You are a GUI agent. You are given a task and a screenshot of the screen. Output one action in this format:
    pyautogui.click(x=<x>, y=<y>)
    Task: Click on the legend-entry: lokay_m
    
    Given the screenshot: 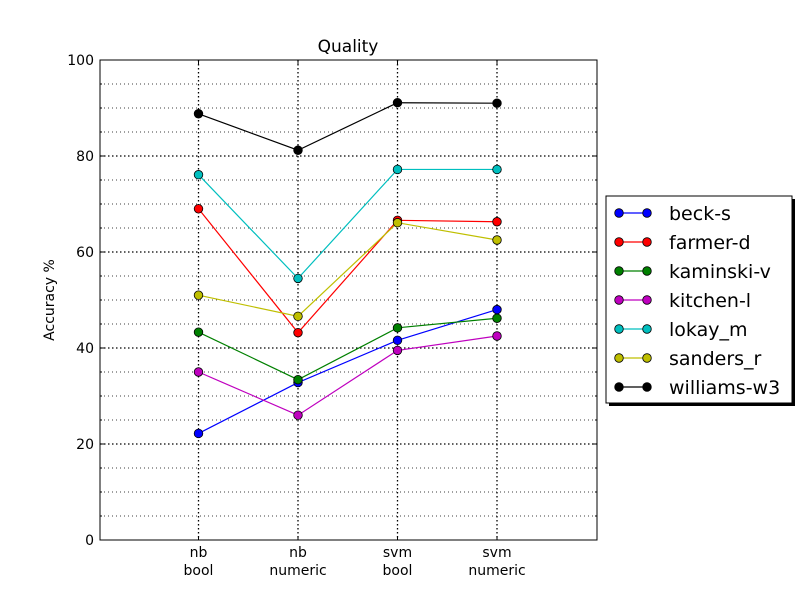 What is the action you would take?
    pyautogui.click(x=680, y=330)
    